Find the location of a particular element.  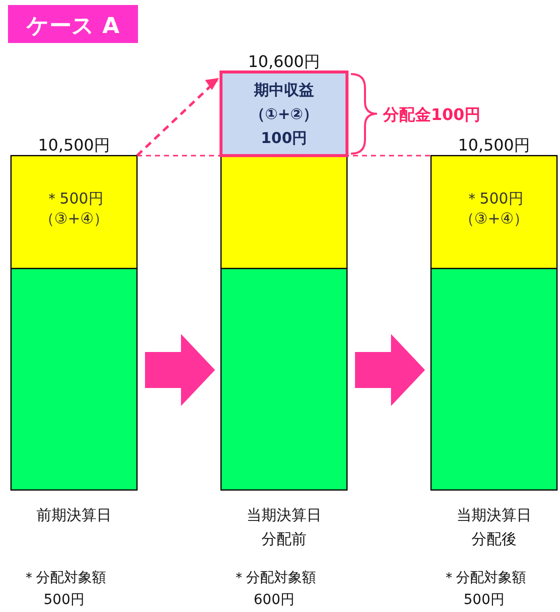

x-tick-label: 当期決算日分配後 is located at coordinates (494, 527).